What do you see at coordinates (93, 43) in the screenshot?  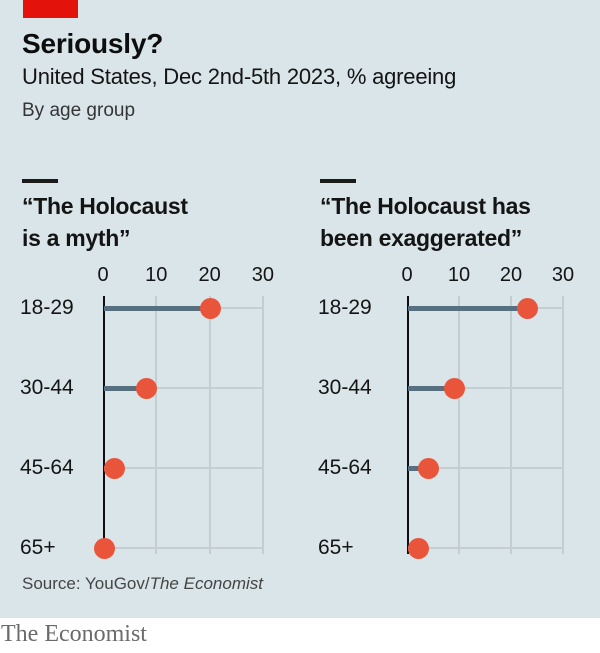 I see `chart-title: Seriously?` at bounding box center [93, 43].